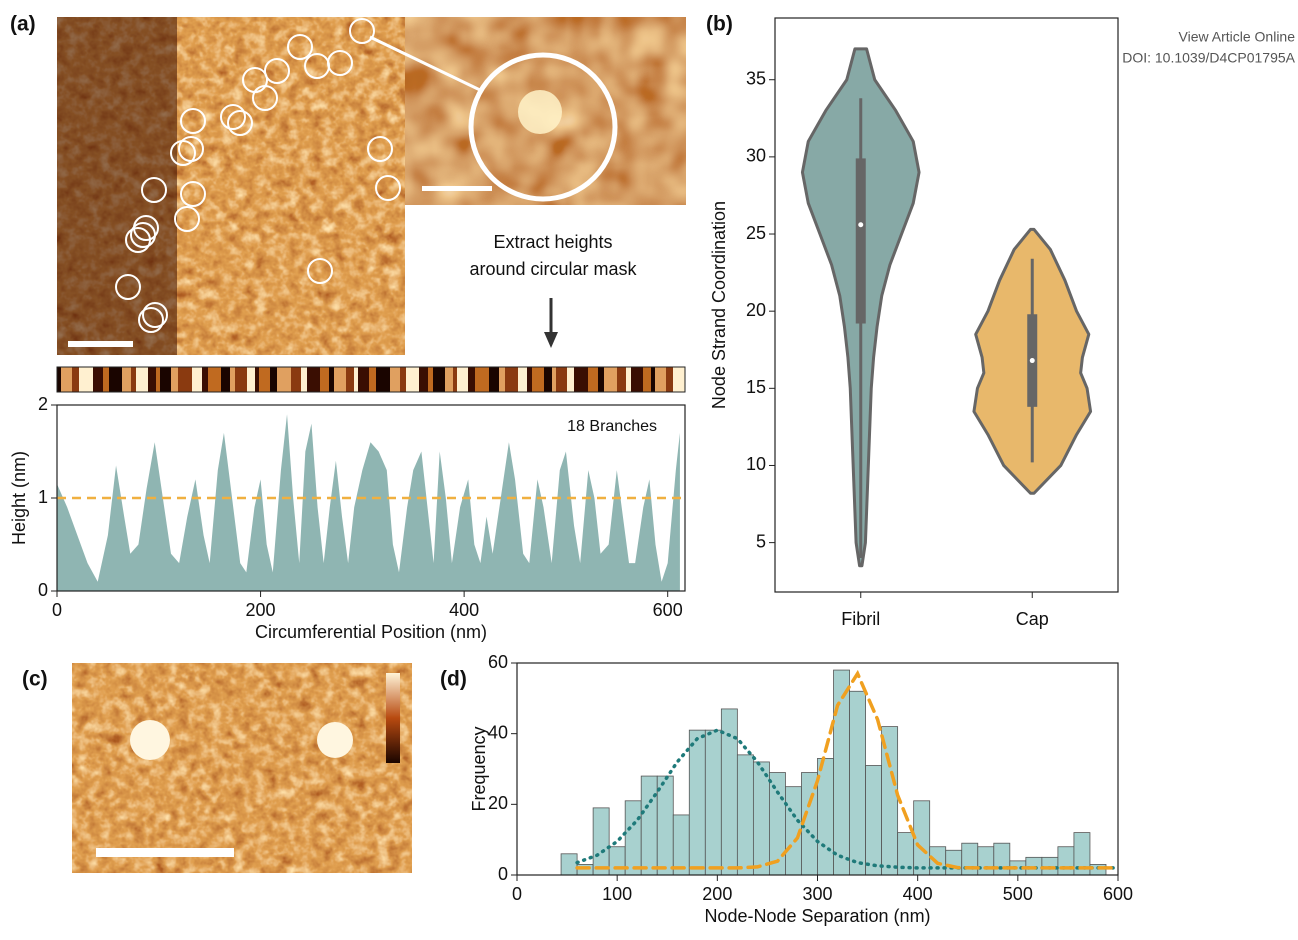  I want to click on color-bar, so click(393, 718).